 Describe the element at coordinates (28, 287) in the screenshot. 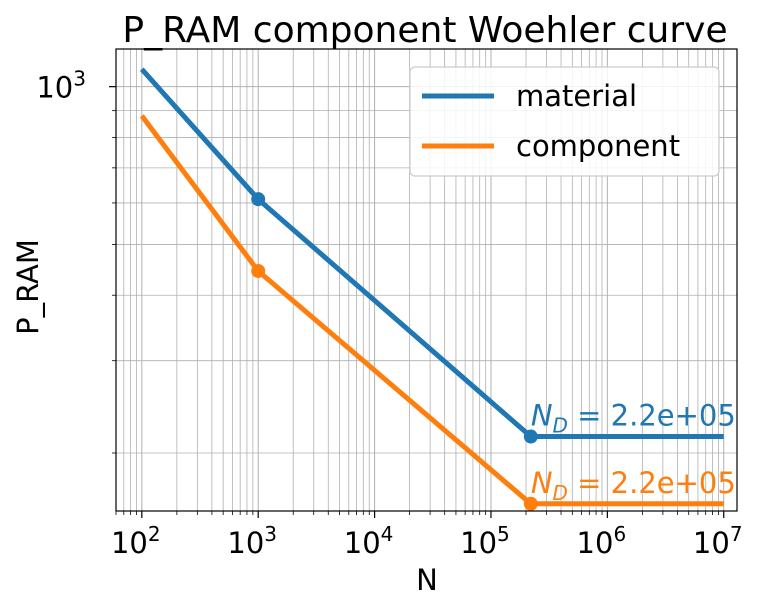

I see `y-axis-label: P_RAM` at that location.